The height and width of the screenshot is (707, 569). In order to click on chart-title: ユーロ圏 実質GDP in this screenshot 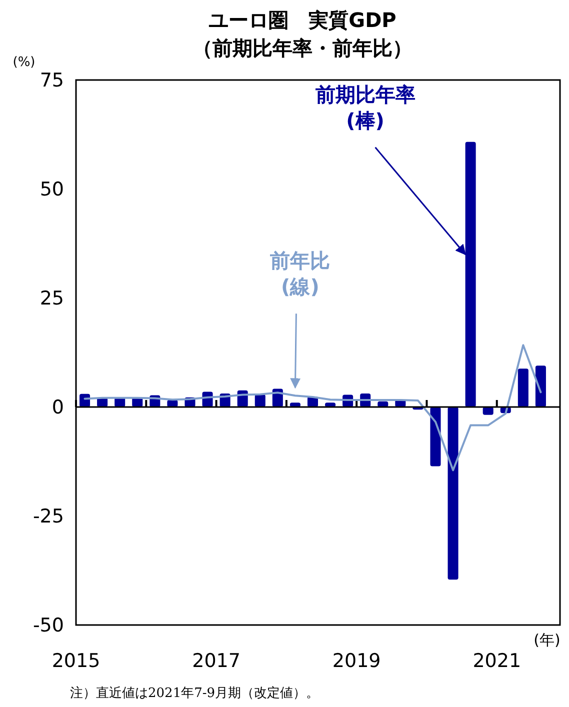, I will do `click(302, 20)`.